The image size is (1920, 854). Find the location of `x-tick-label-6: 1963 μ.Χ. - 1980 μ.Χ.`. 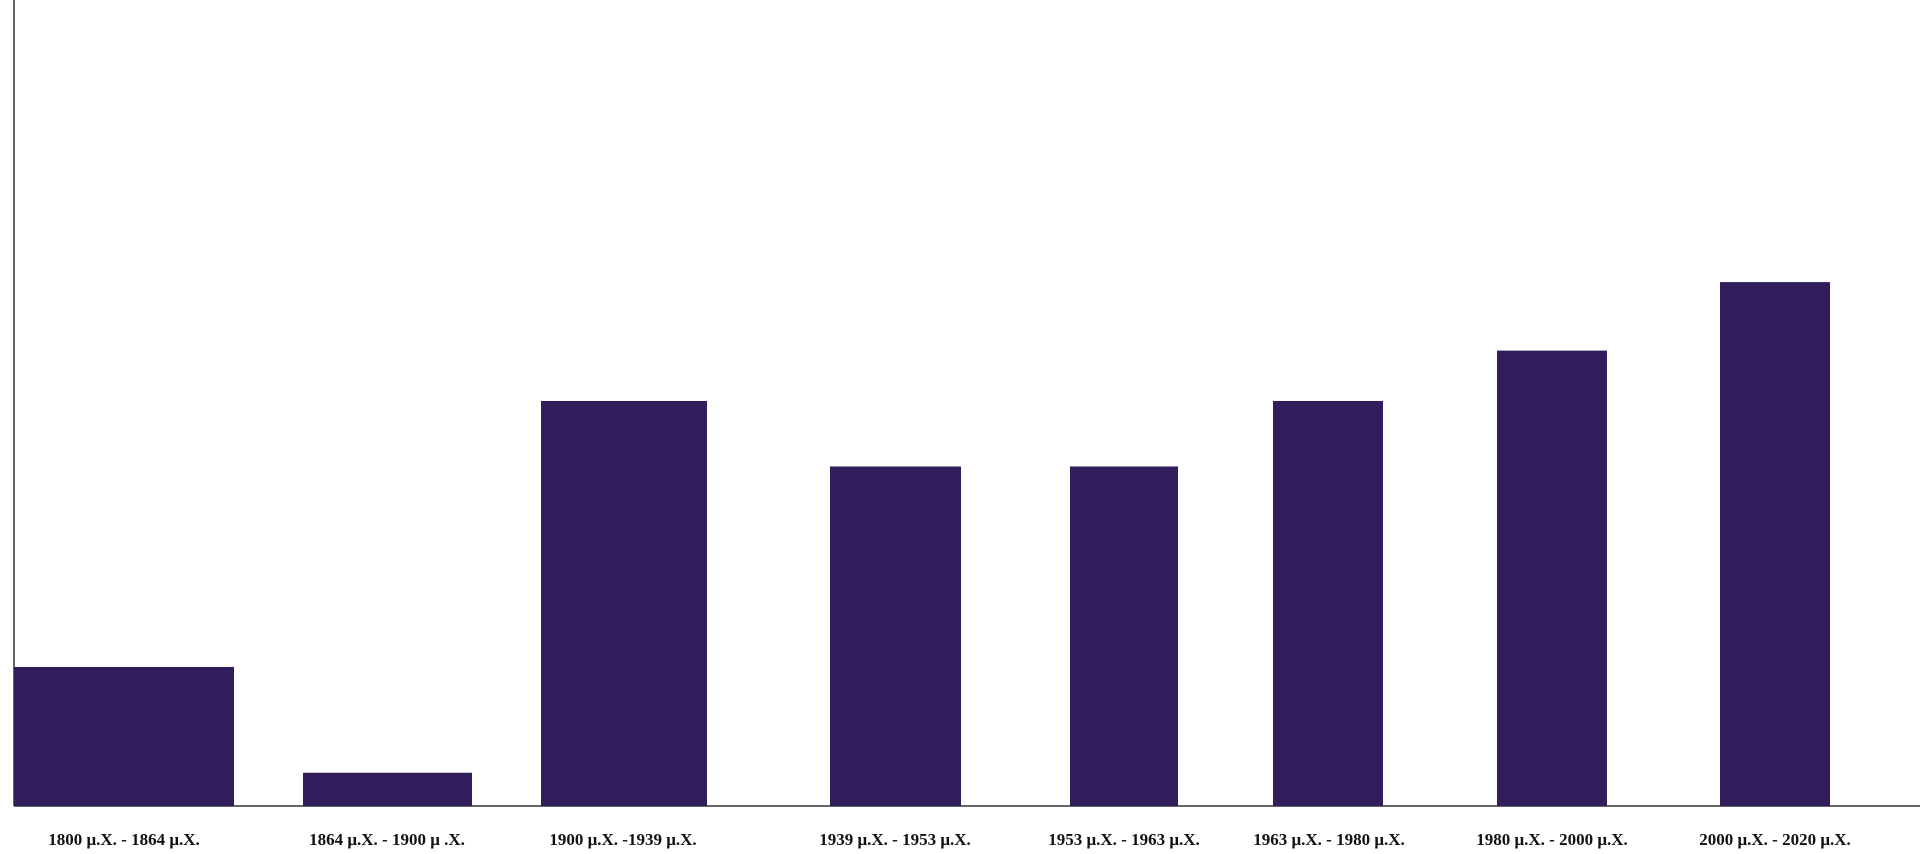

x-tick-label-6: 1963 μ.Χ. - 1980 μ.Χ. is located at coordinates (1329, 839).